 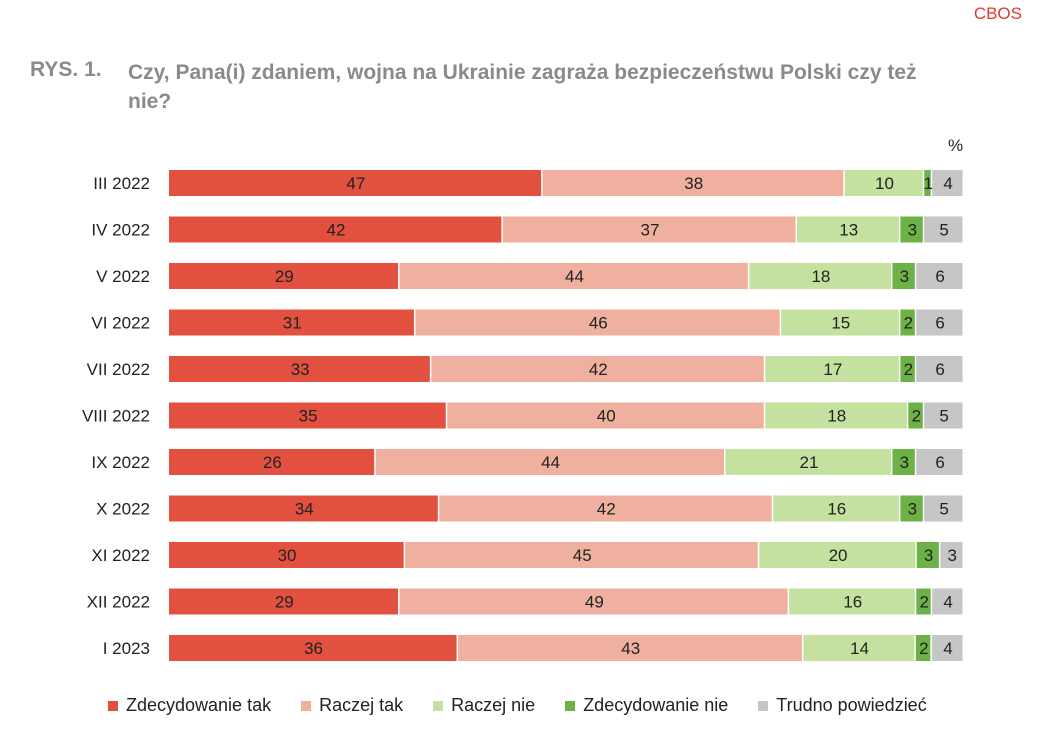 What do you see at coordinates (121, 183) in the screenshot?
I see `category-label: III 2022` at bounding box center [121, 183].